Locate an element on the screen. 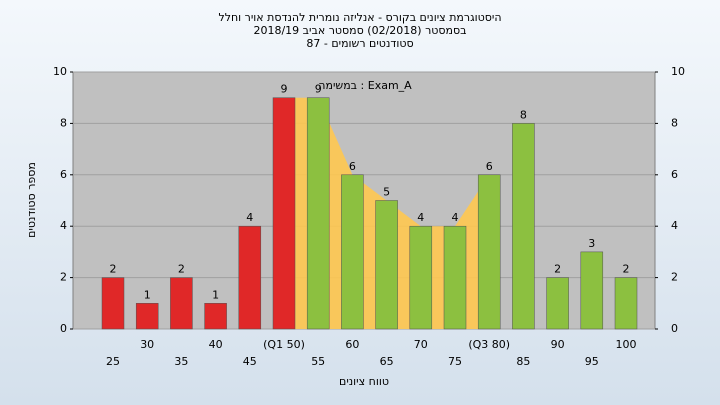 This screenshot has height=405, width=720. y-tick-label: 0 is located at coordinates (63, 328).